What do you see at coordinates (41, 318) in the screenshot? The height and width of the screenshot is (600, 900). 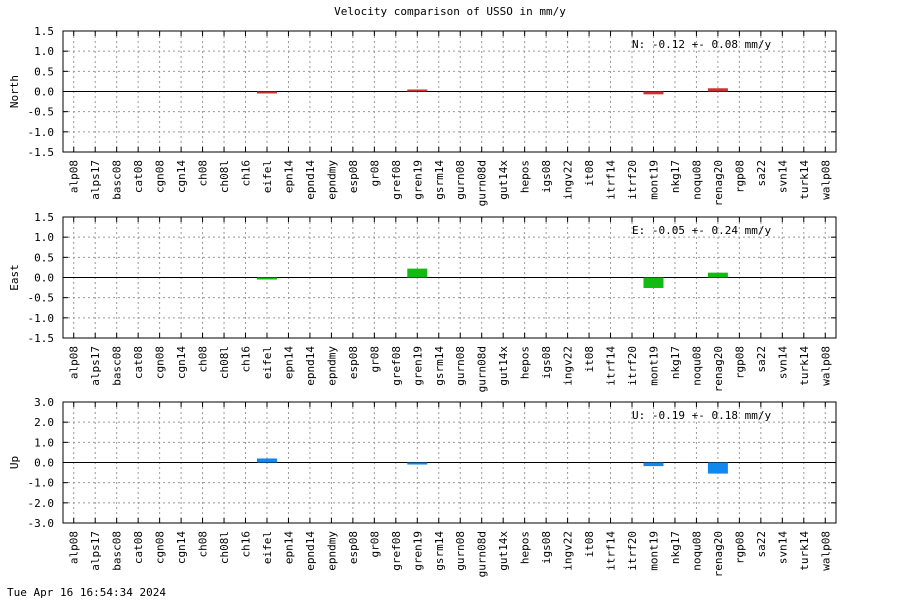 I see `east-ytick-label: -1.0` at bounding box center [41, 318].